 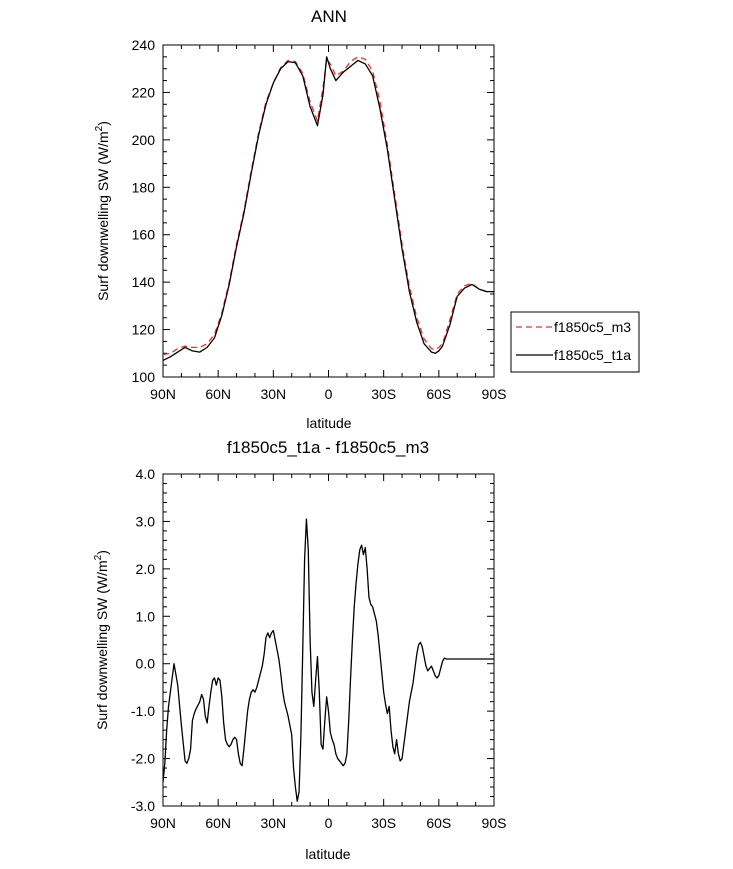 What do you see at coordinates (438, 394) in the screenshot?
I see `top-x-tick-label: 60S` at bounding box center [438, 394].